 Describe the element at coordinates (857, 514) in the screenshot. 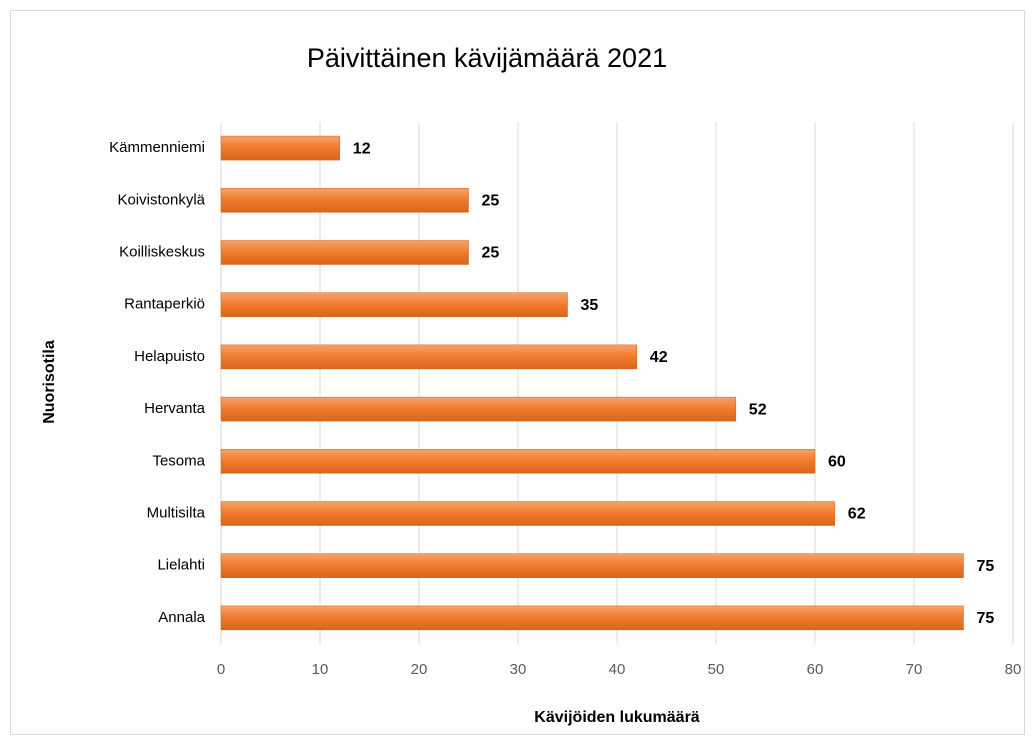

I see `data-label: 62` at that location.